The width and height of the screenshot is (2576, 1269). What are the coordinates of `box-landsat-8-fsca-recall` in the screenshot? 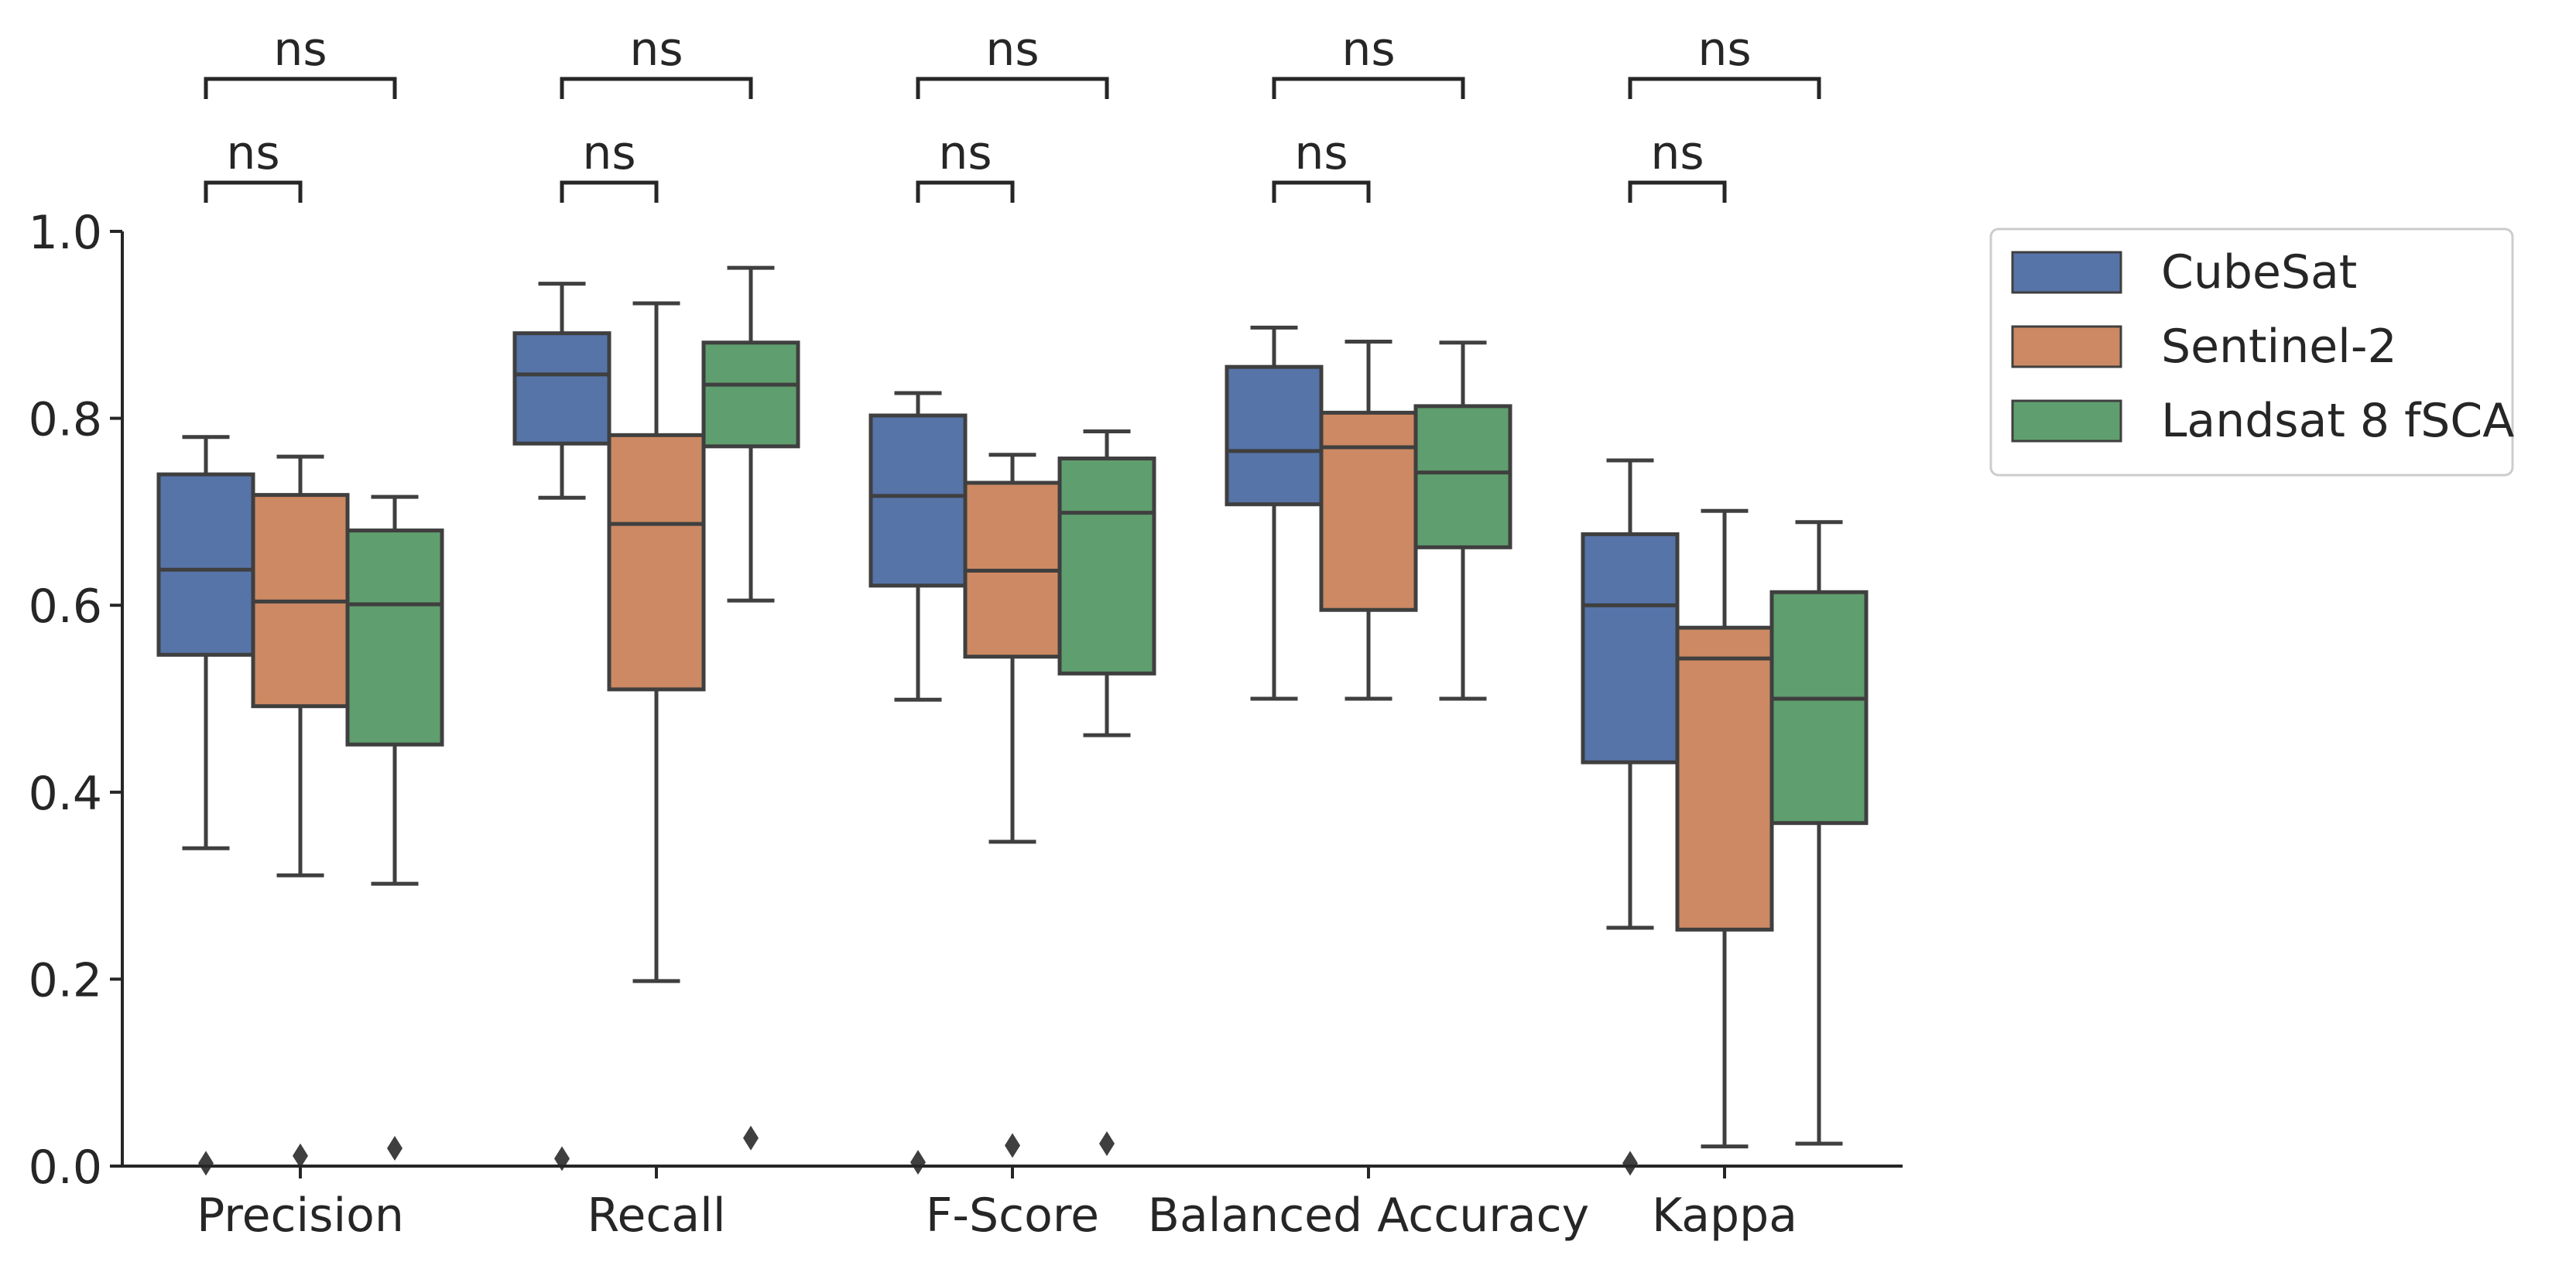 It's located at (750, 708).